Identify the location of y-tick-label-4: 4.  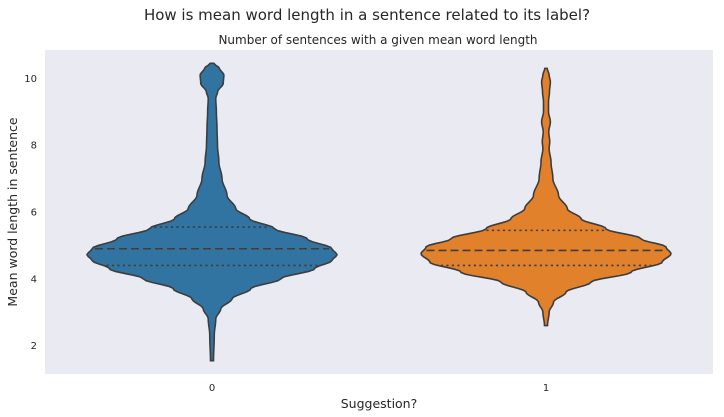
(34, 279).